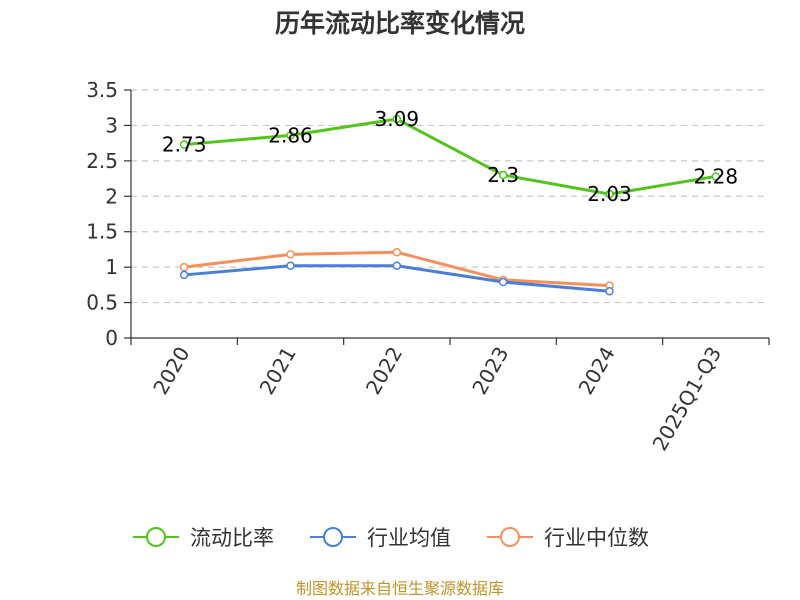  What do you see at coordinates (232, 538) in the screenshot?
I see `legend-label: 流动比率` at bounding box center [232, 538].